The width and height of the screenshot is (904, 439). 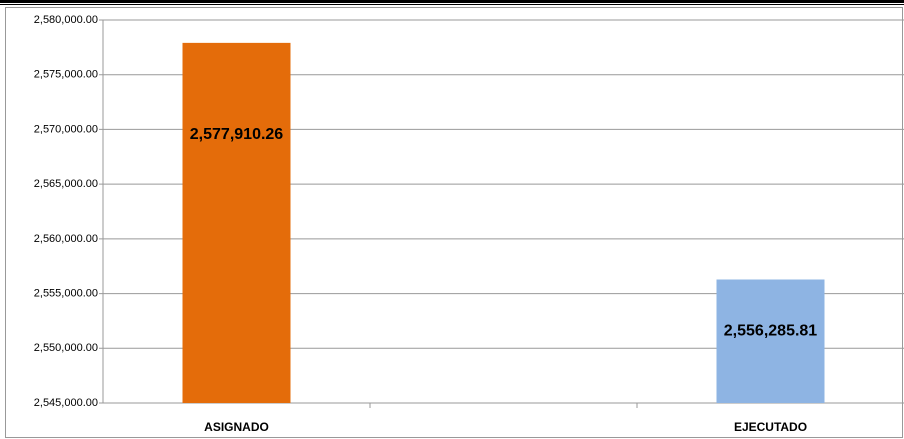 I want to click on y-tick-label: 2,575,000.00, so click(x=66, y=75).